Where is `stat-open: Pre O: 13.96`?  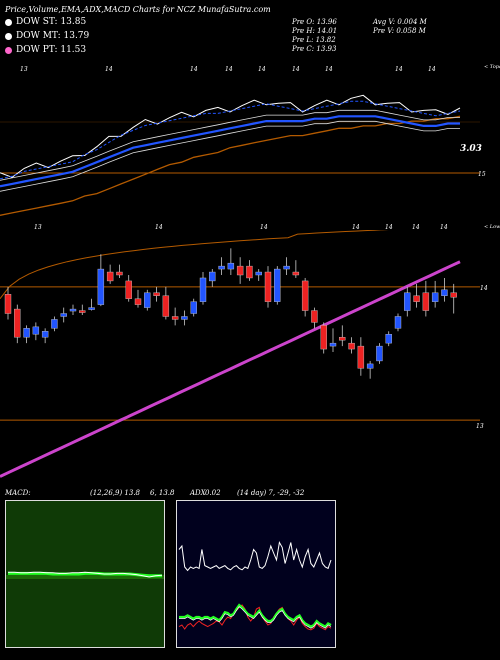 stat-open: Pre O: 13.96 is located at coordinates (314, 22).